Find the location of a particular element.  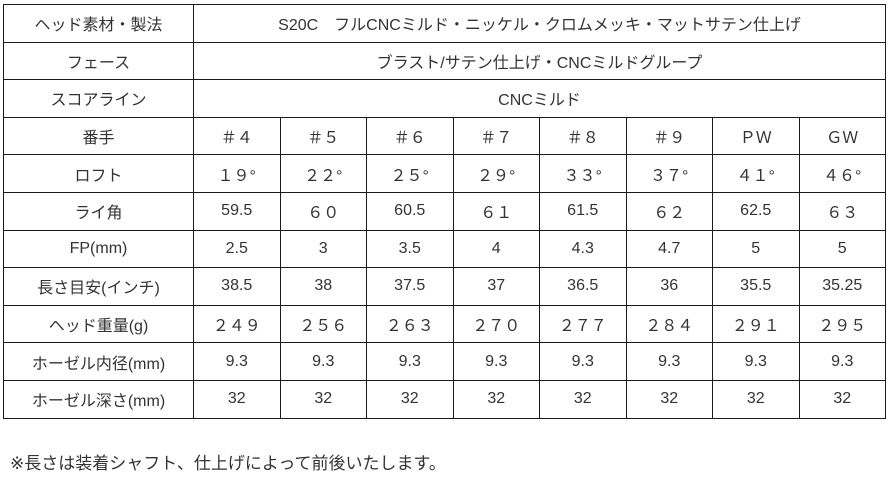

row-hosel-depth: ホーゼル深さ(mm) 32 32 32 32 32 32 32 32 is located at coordinates (444, 399).